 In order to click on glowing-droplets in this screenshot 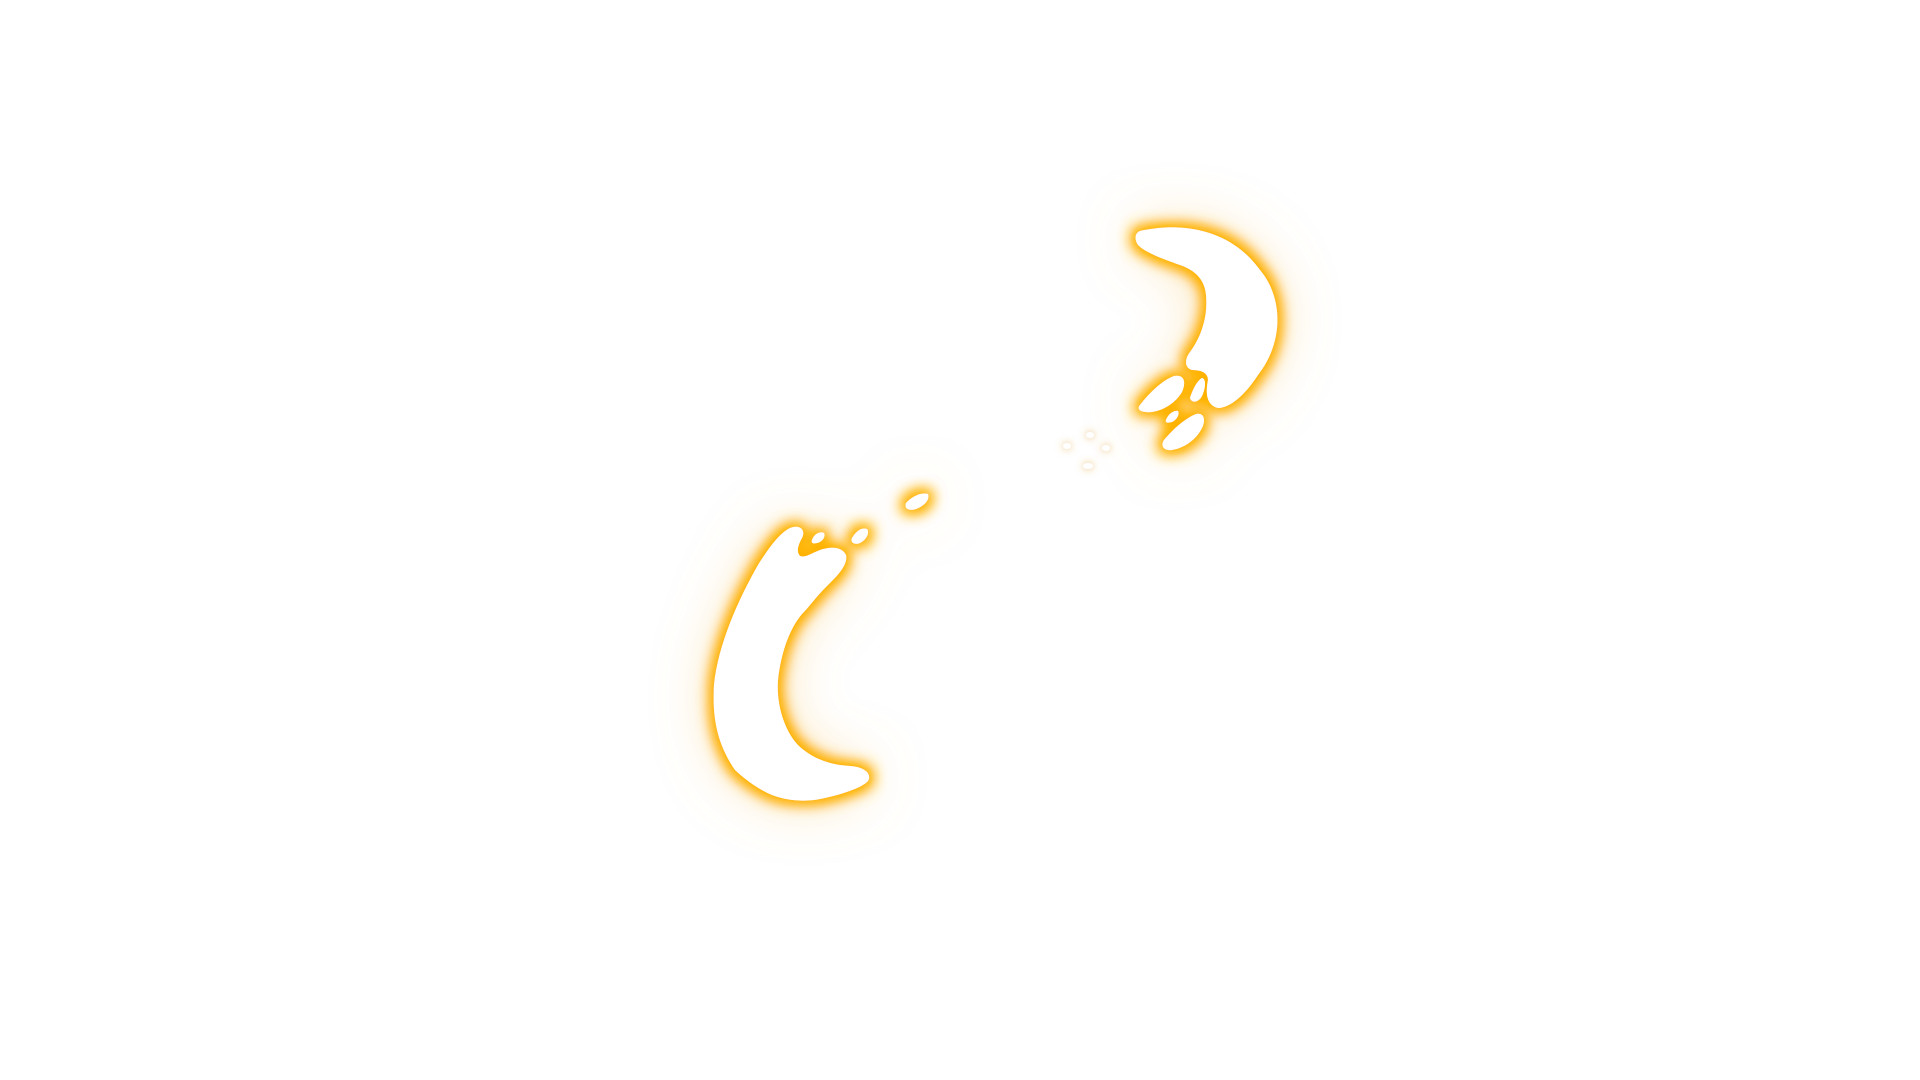, I will do `click(1086, 450)`.